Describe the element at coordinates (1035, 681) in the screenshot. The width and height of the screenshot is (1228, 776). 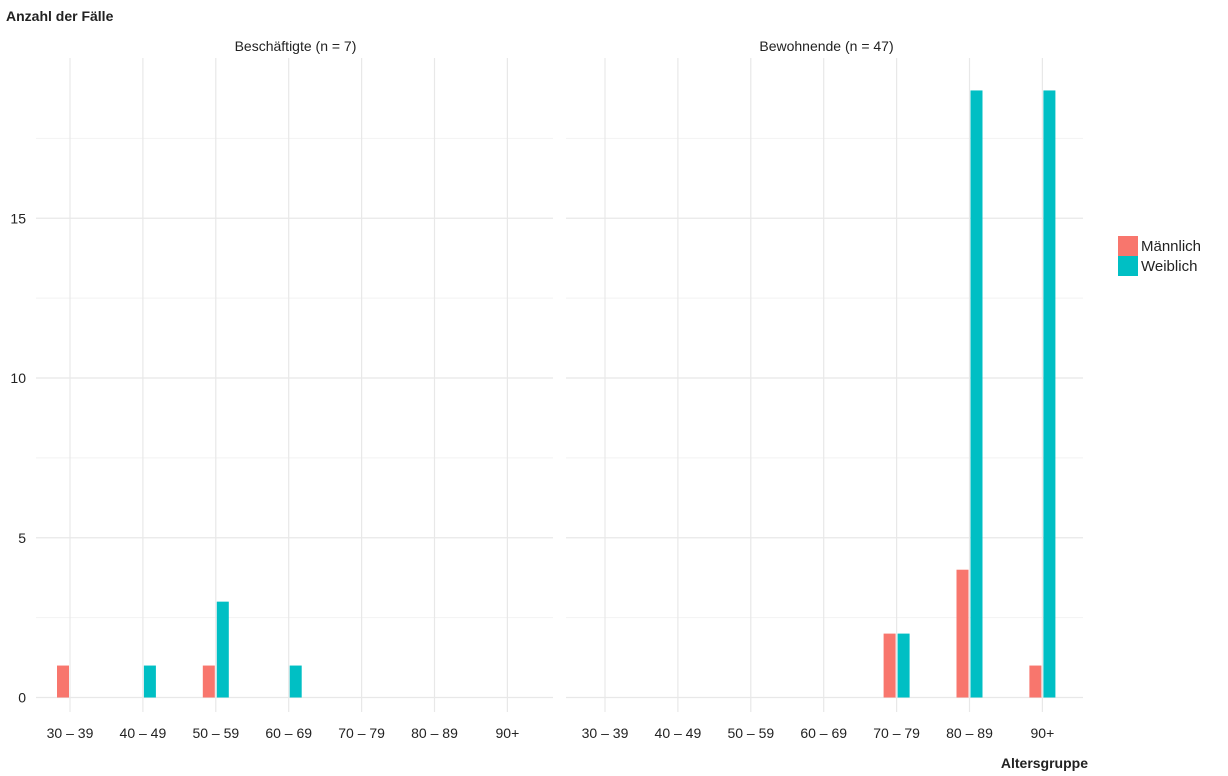
I see `bar-männlich-6` at that location.